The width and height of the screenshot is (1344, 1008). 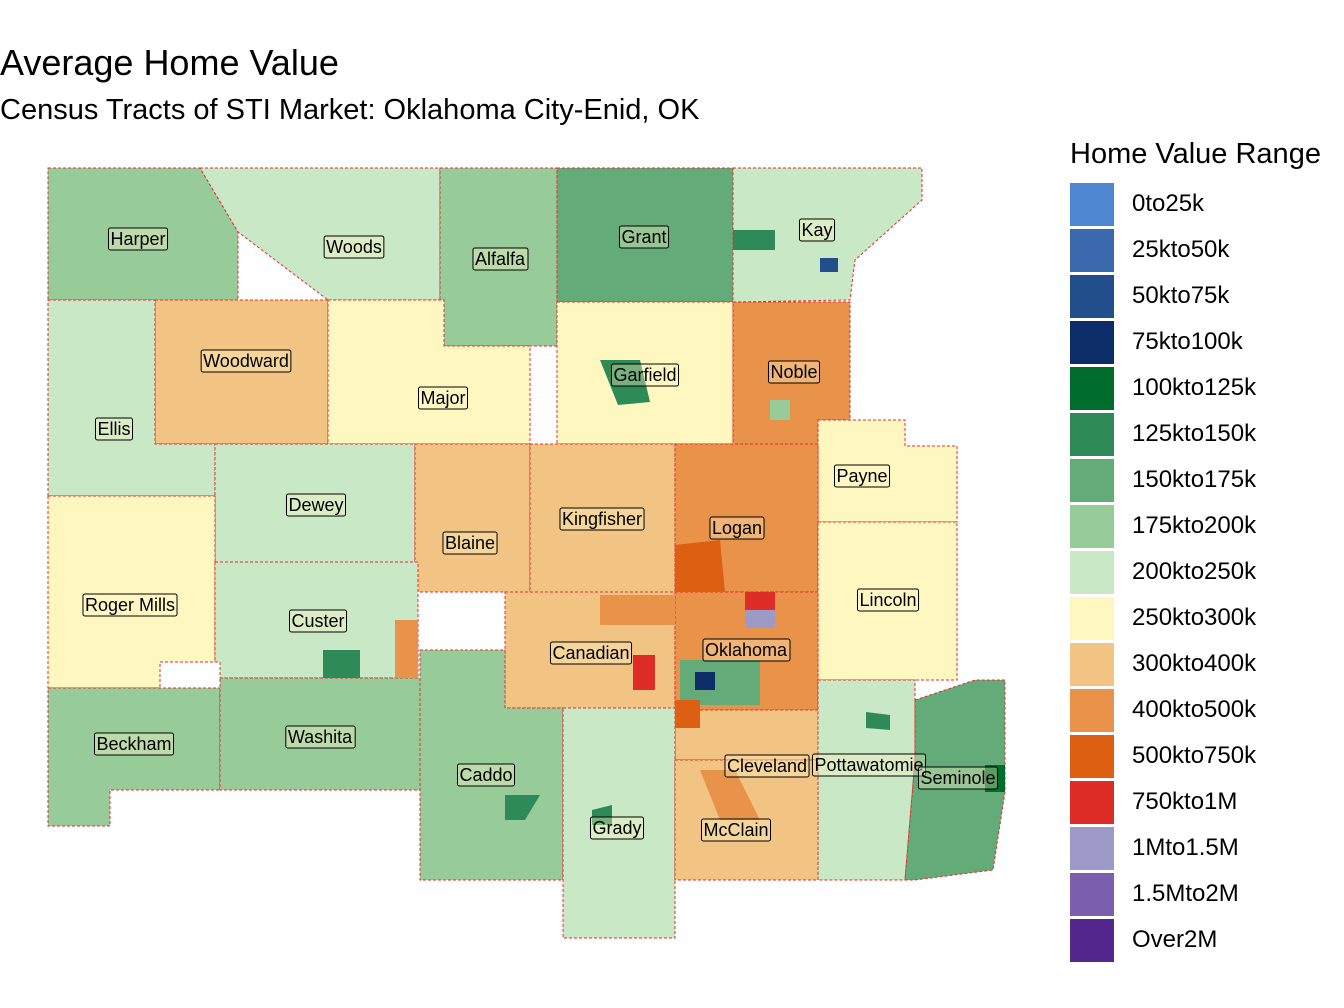 What do you see at coordinates (1185, 893) in the screenshot?
I see `legend-label: 1.5Mto2M` at bounding box center [1185, 893].